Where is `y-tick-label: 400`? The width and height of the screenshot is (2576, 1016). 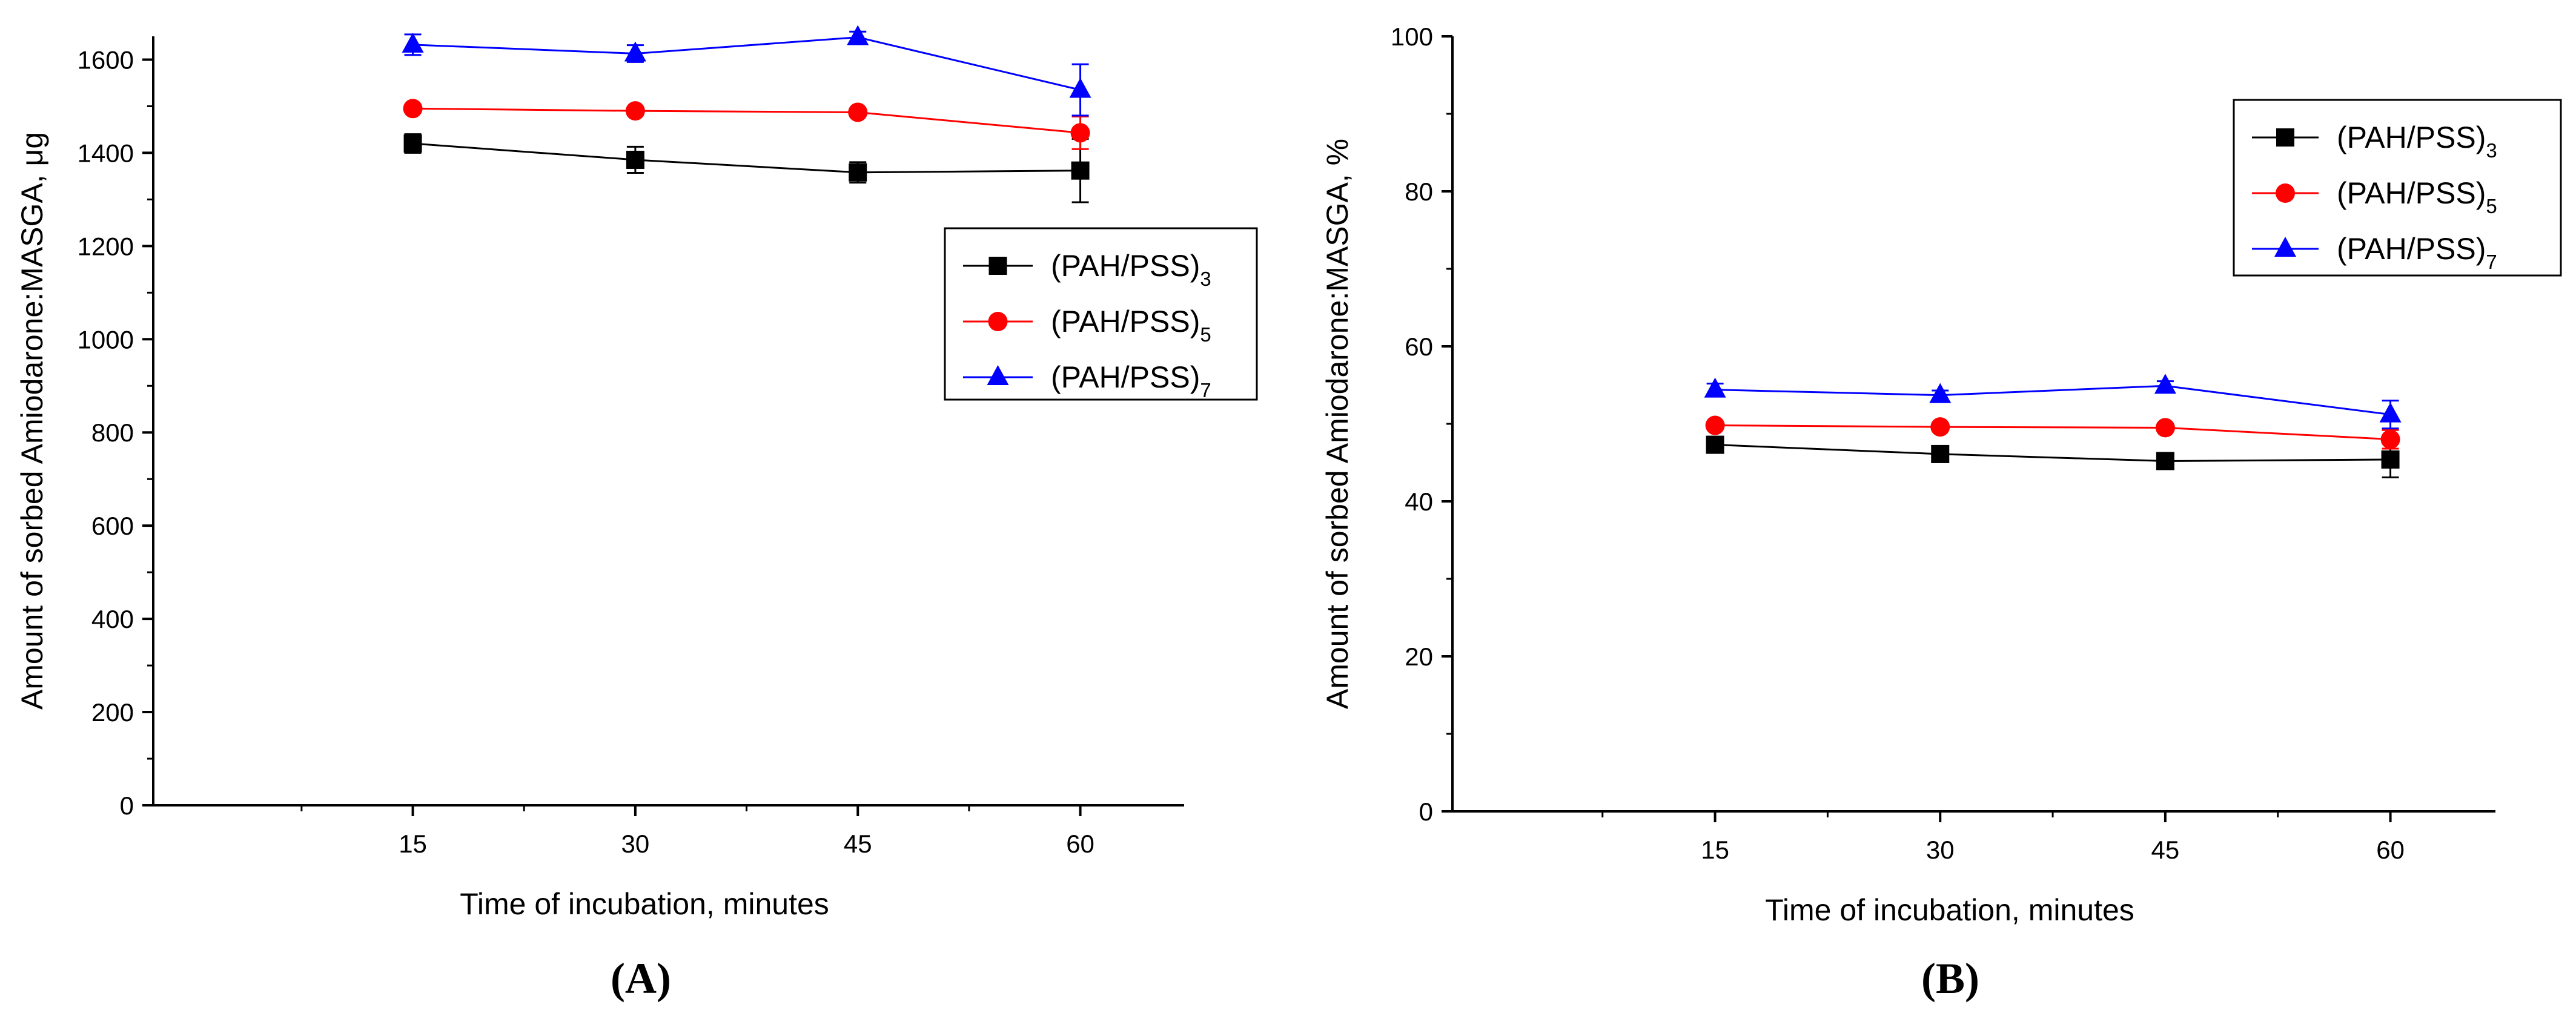 y-tick-label: 400 is located at coordinates (112, 619).